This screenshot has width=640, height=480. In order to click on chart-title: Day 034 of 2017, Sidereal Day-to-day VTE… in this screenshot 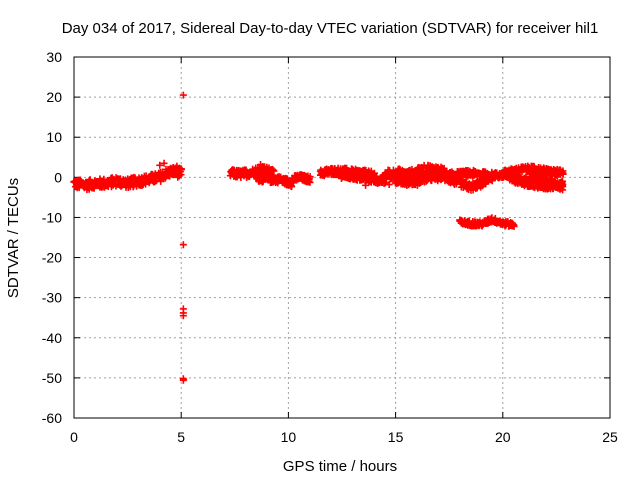, I will do `click(330, 28)`.